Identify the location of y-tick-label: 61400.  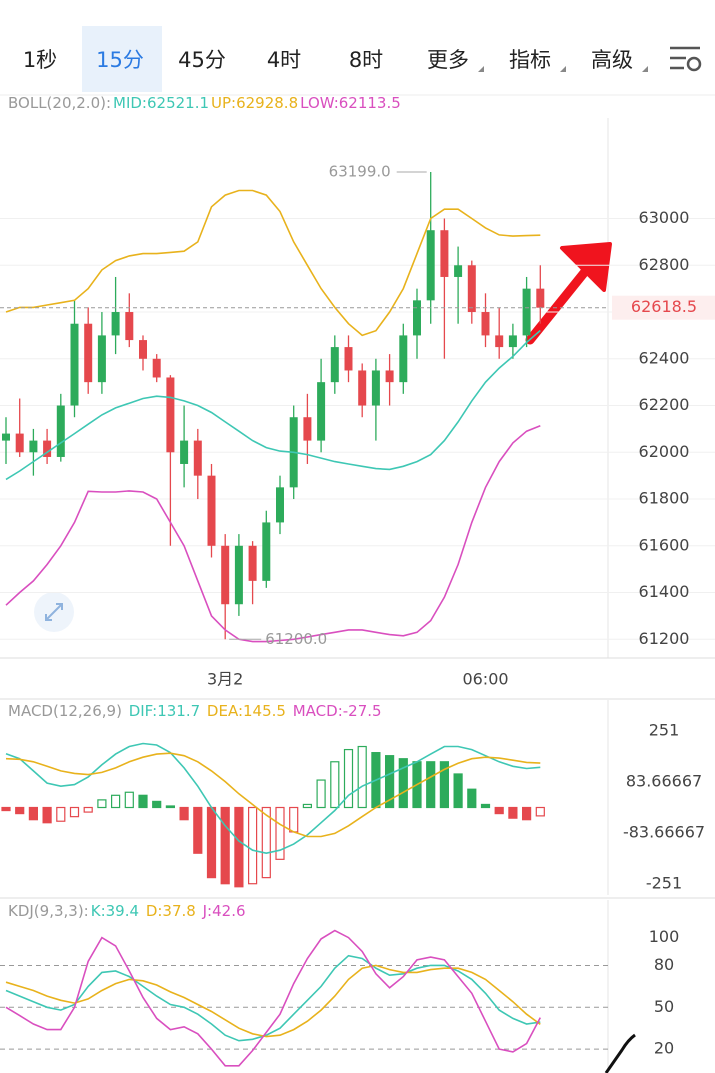
(664, 591).